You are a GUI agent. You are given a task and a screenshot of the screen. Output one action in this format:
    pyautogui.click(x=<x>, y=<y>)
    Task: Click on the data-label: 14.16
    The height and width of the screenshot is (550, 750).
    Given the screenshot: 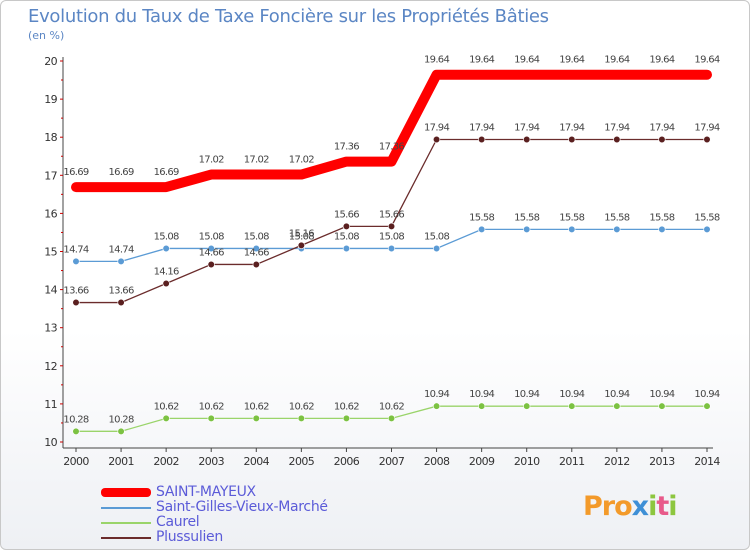 What is the action you would take?
    pyautogui.click(x=166, y=272)
    